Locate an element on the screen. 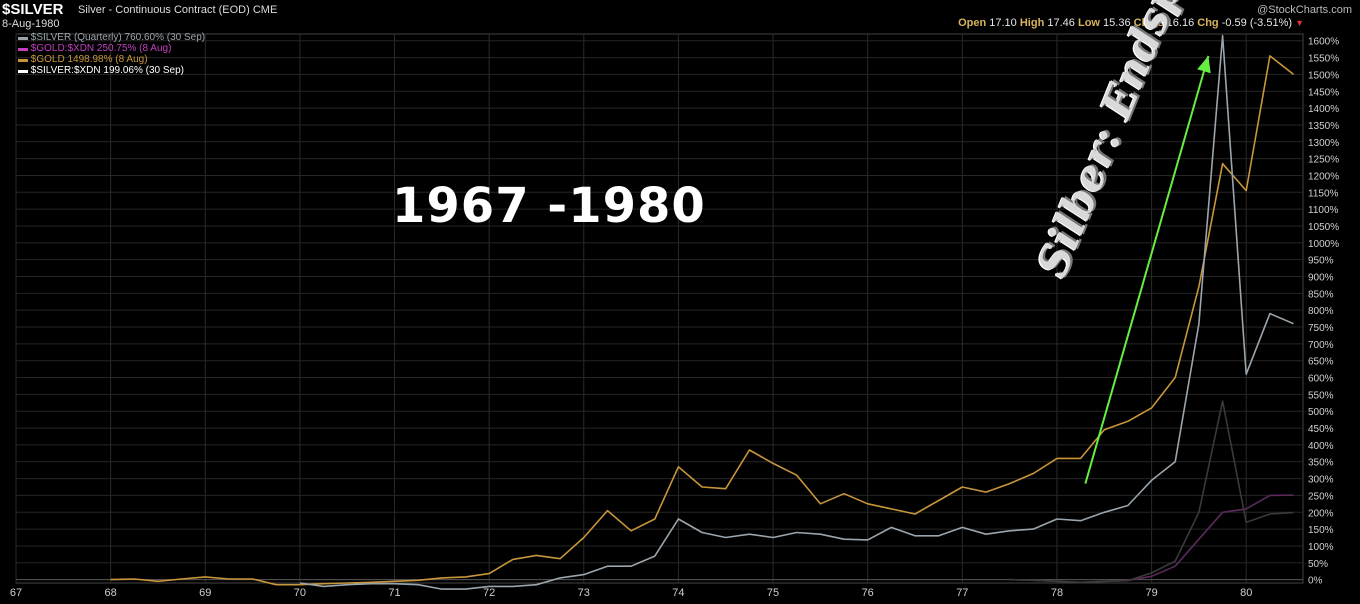 Image resolution: width=1360 pixels, height=604 pixels. close-label: Close is located at coordinates (1148, 23).